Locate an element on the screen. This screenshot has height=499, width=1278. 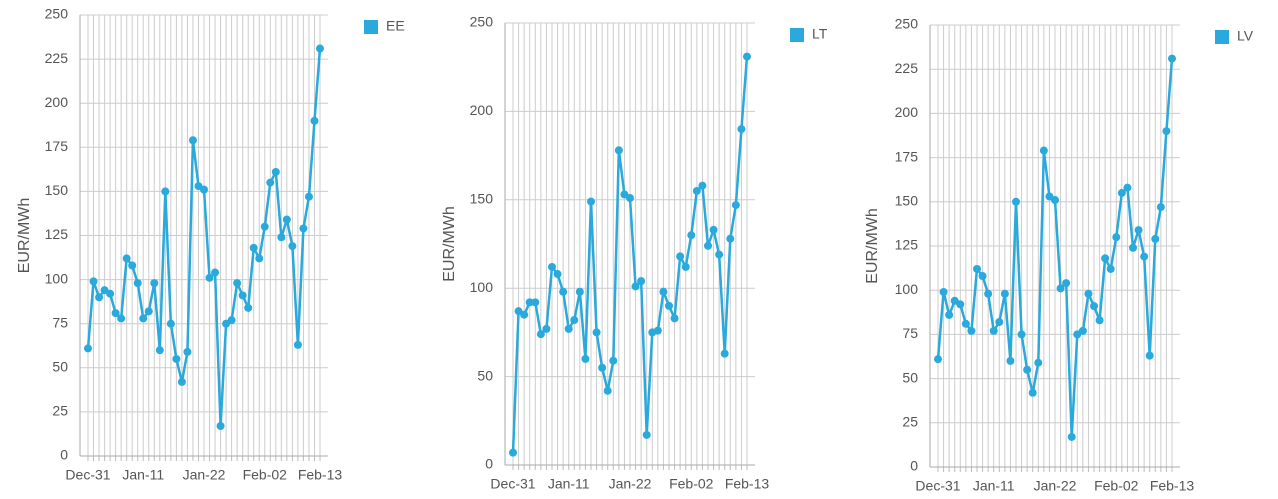
y-tick-label: 100 is located at coordinates (482, 287).